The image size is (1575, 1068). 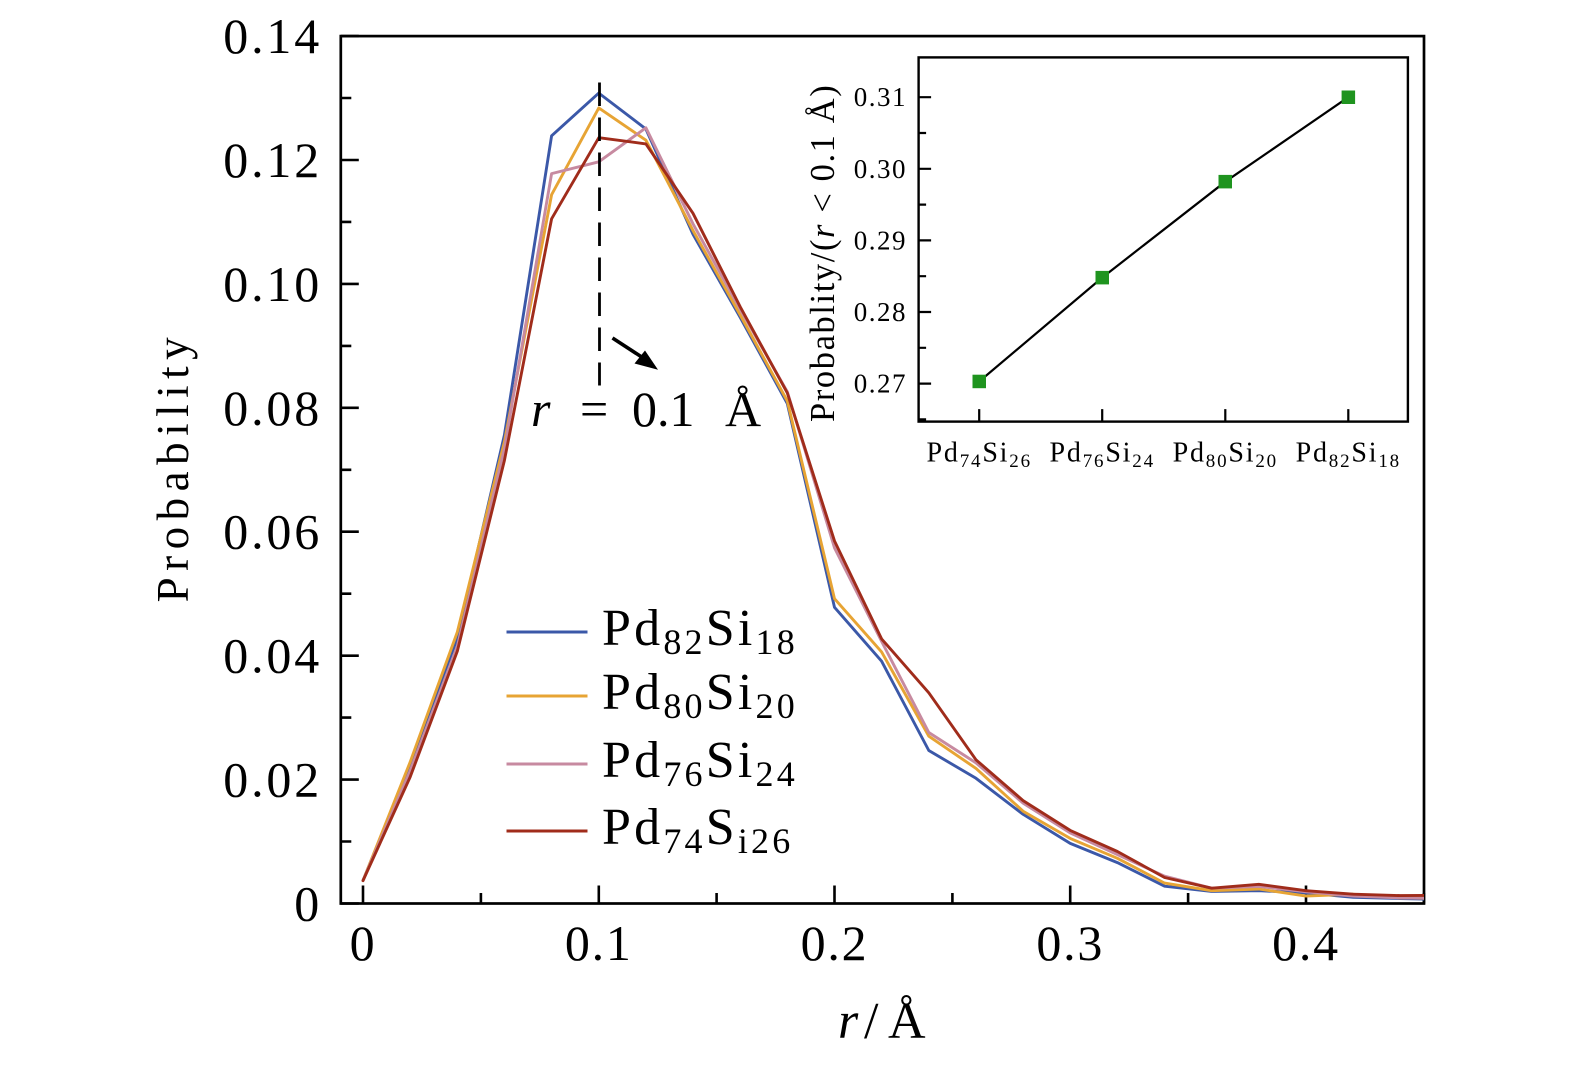 What do you see at coordinates (835, 943) in the screenshot?
I see `svg-text: 0.2` at bounding box center [835, 943].